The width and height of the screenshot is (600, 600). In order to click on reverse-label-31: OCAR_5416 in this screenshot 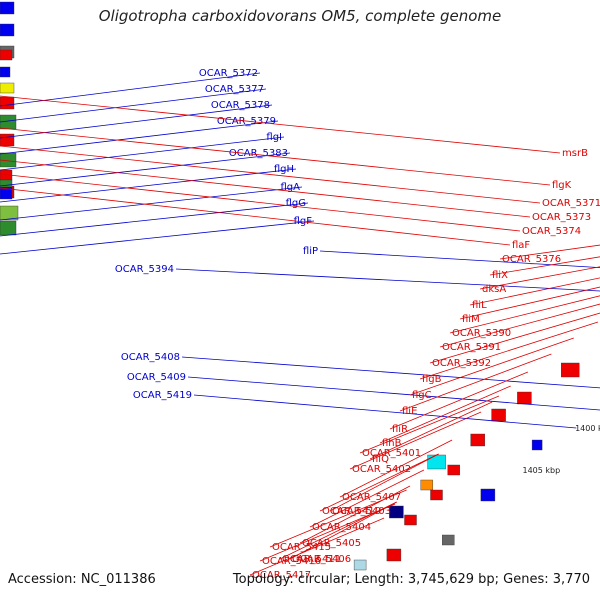, I will do `click(291, 561)`.